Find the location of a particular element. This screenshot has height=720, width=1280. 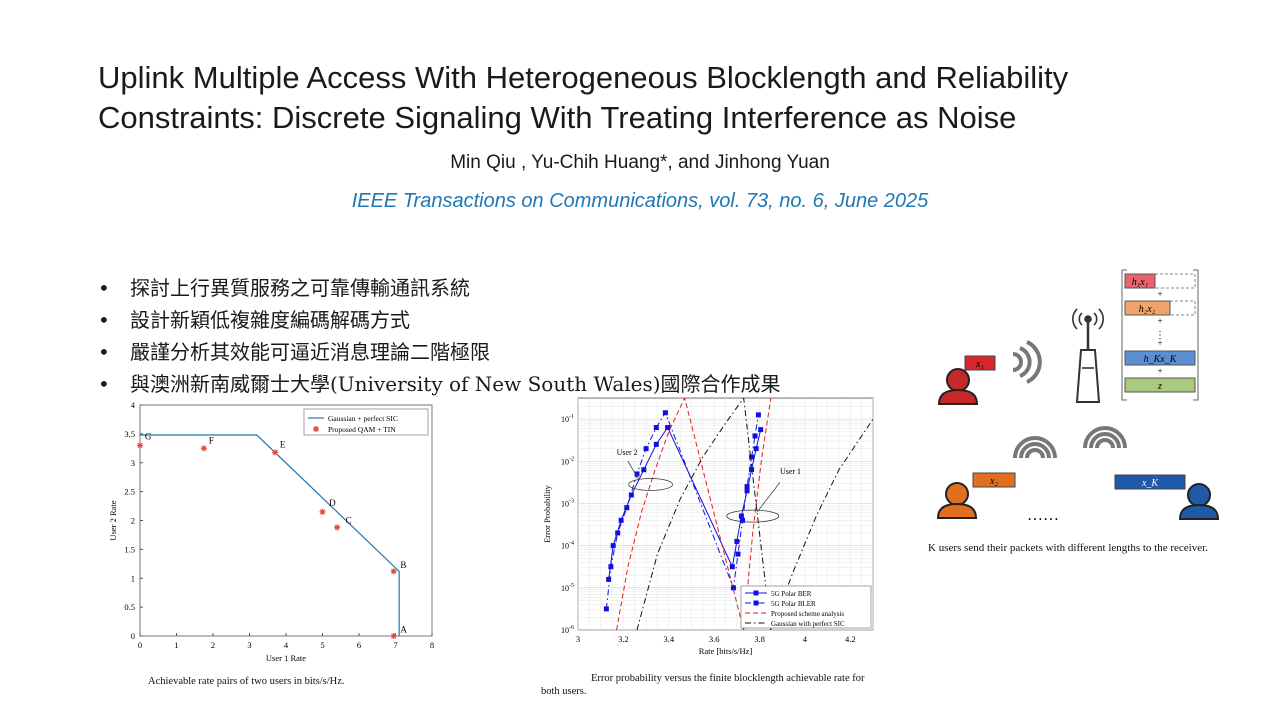

bullet-text: 設計新穎低複雜度編碼解碼方式 is located at coordinates (270, 320).